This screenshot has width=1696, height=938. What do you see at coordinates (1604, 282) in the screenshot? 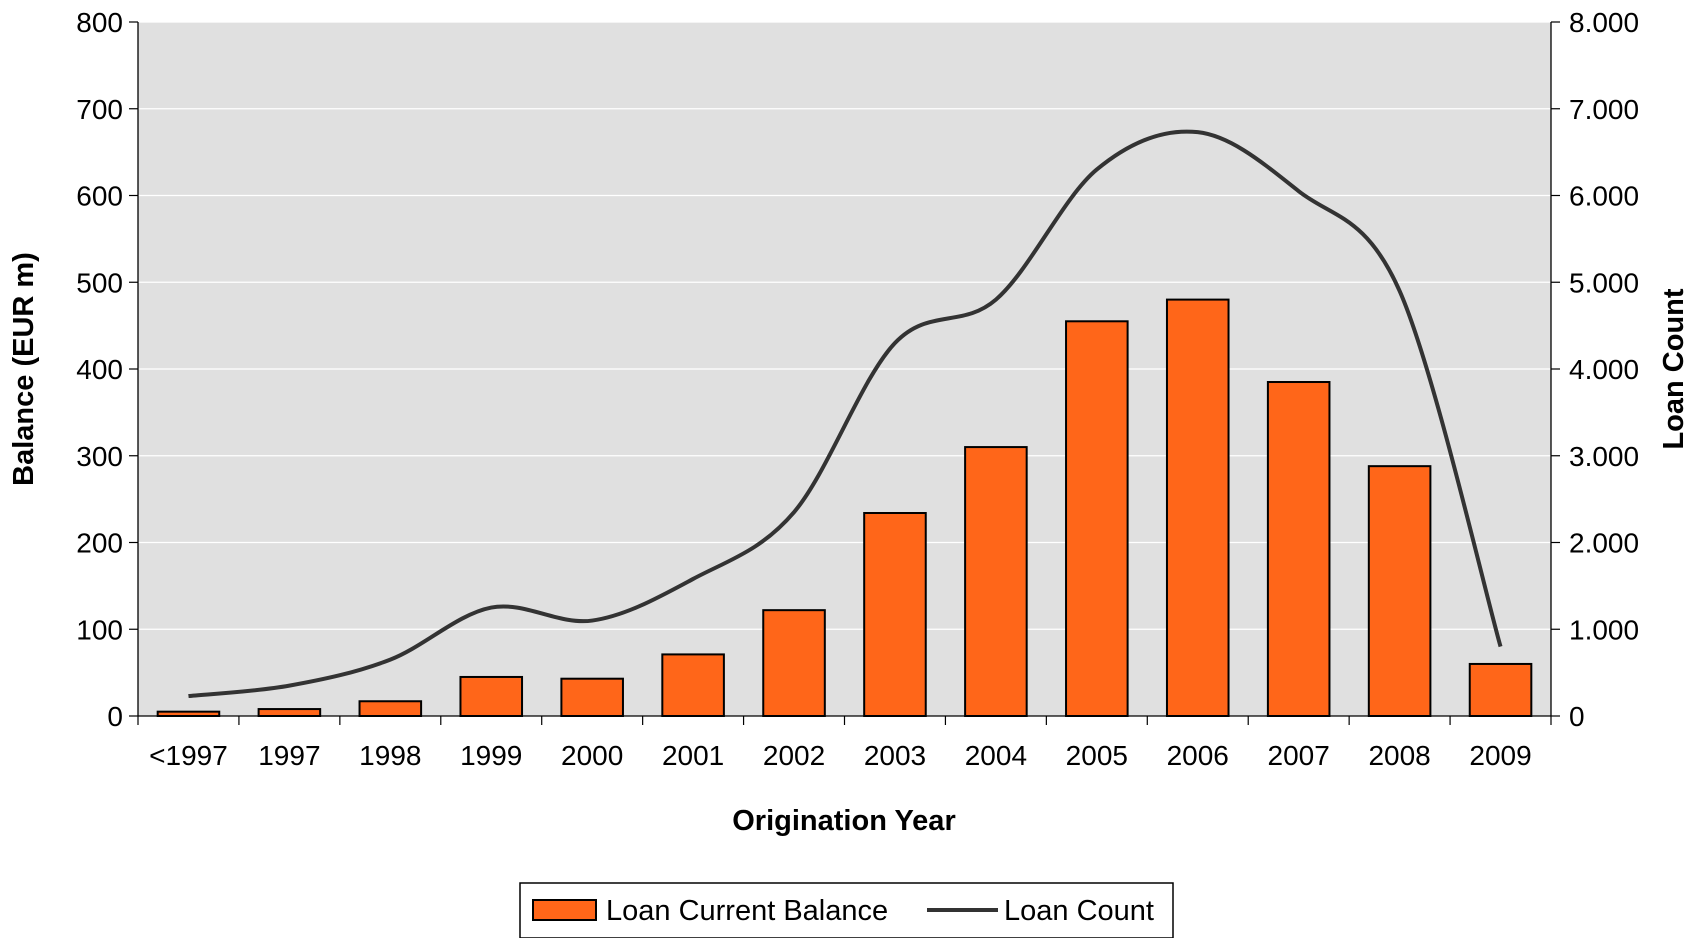
I see `y2-tick-label: 5.000` at bounding box center [1604, 282].